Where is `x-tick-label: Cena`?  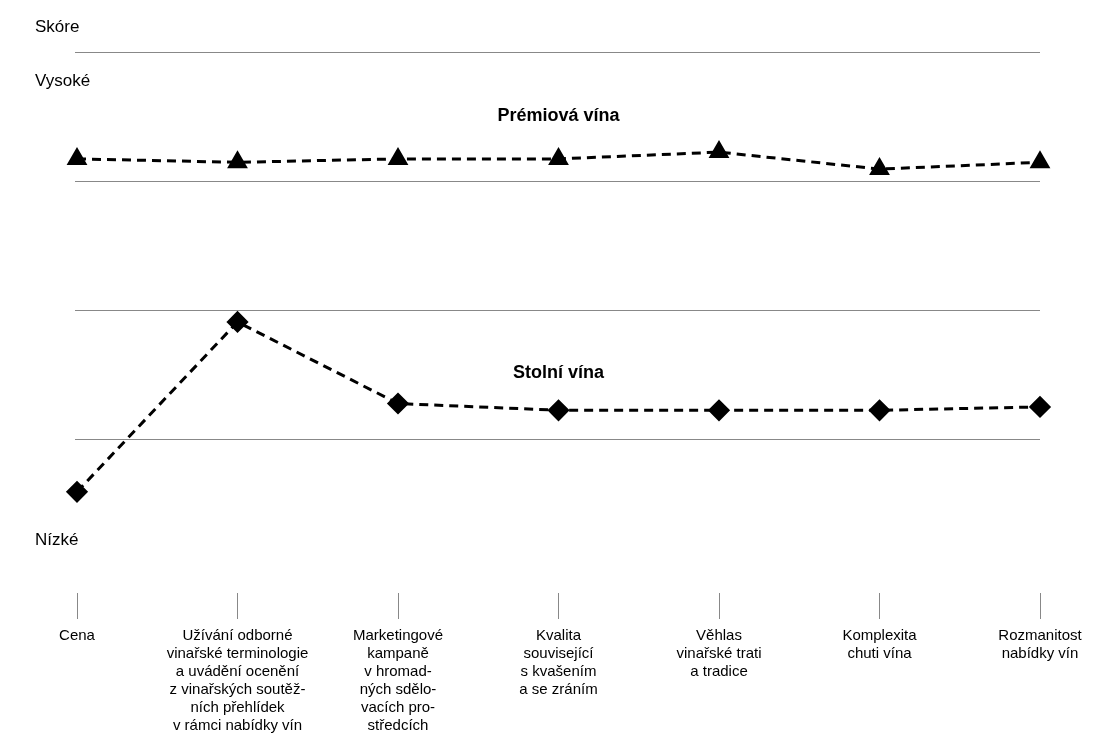
x-tick-label: Cena is located at coordinates (77, 635).